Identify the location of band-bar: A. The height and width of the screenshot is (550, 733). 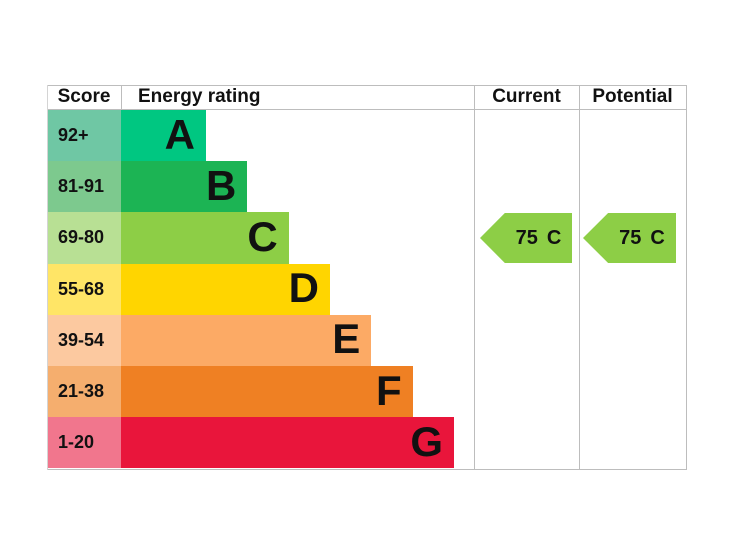
(163, 136).